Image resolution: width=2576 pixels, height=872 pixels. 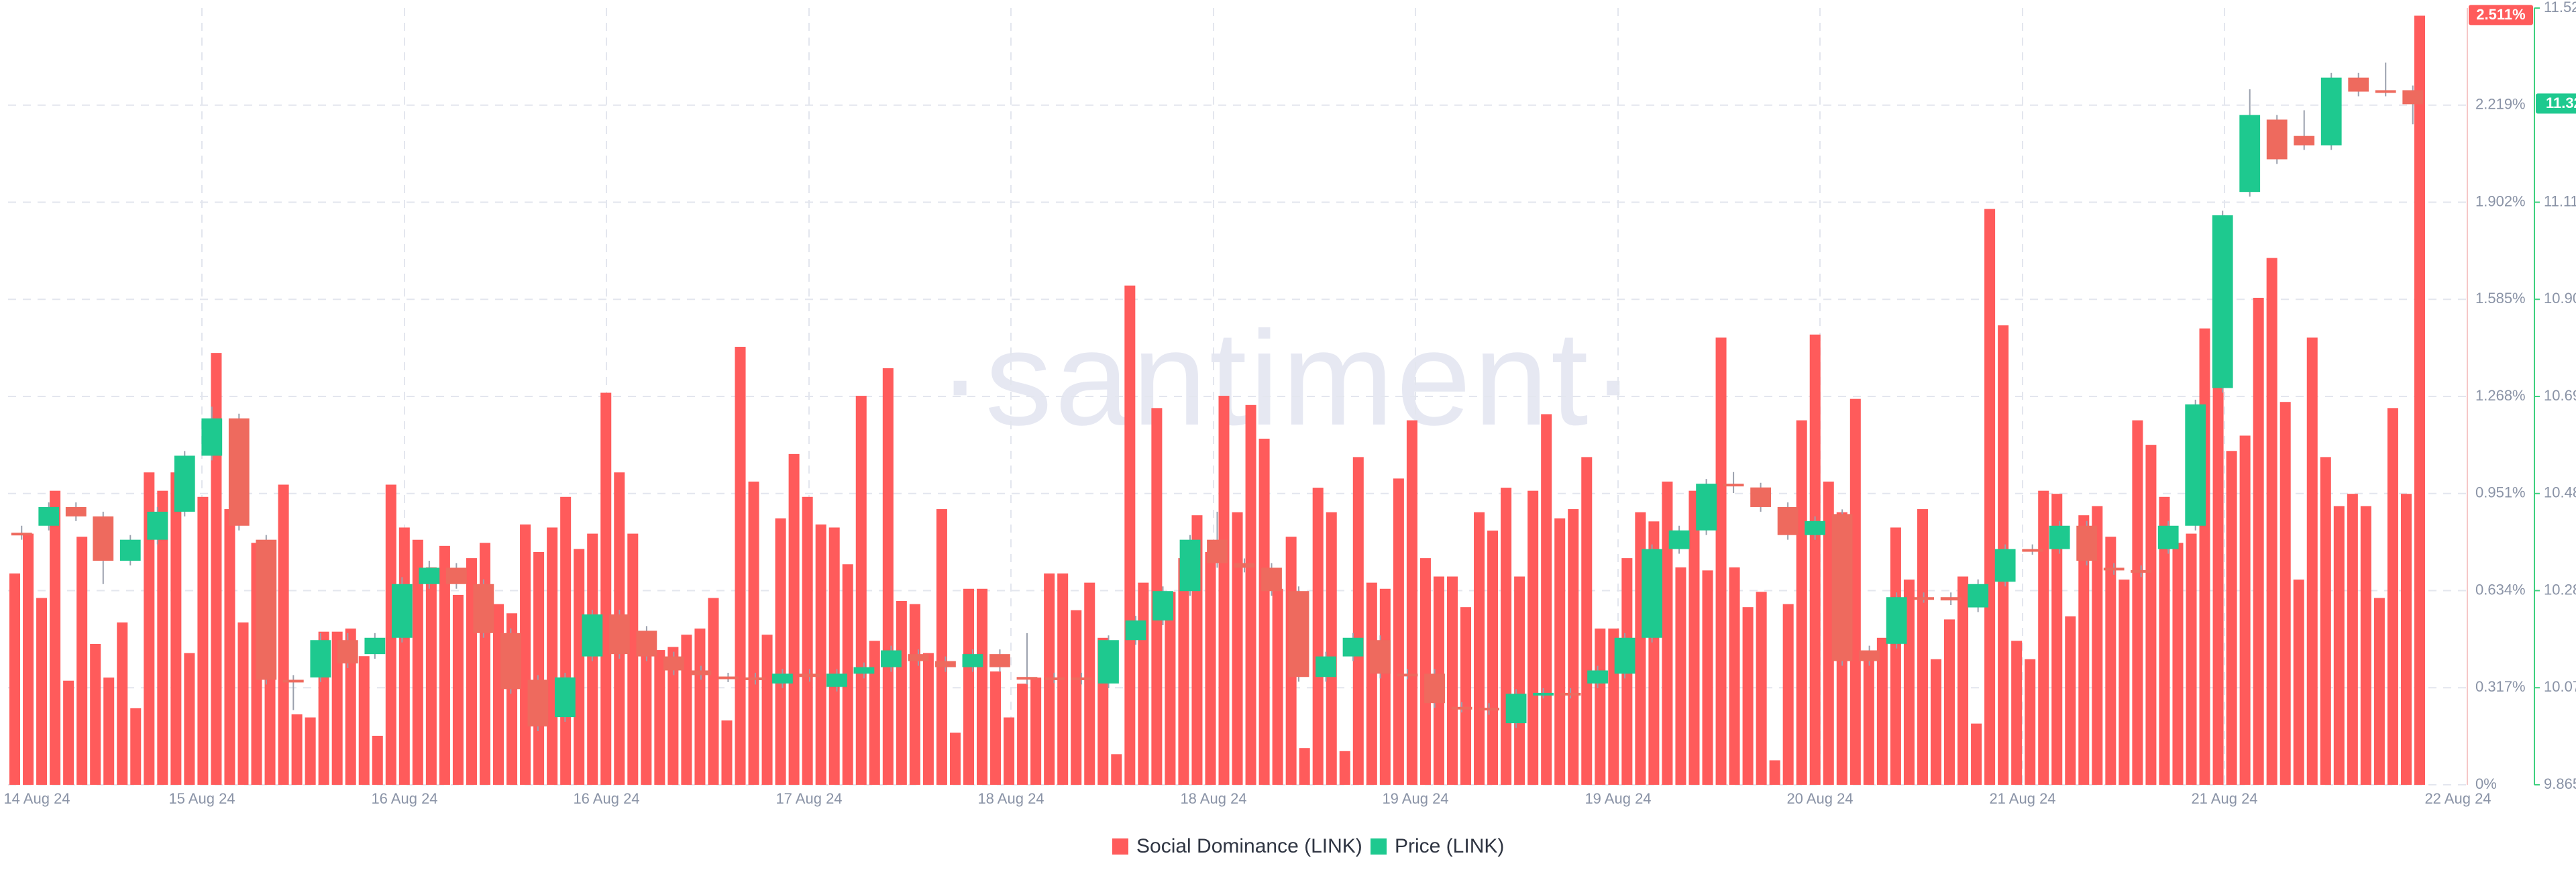 I want to click on last-value-label: 11.323, so click(x=2561, y=103).